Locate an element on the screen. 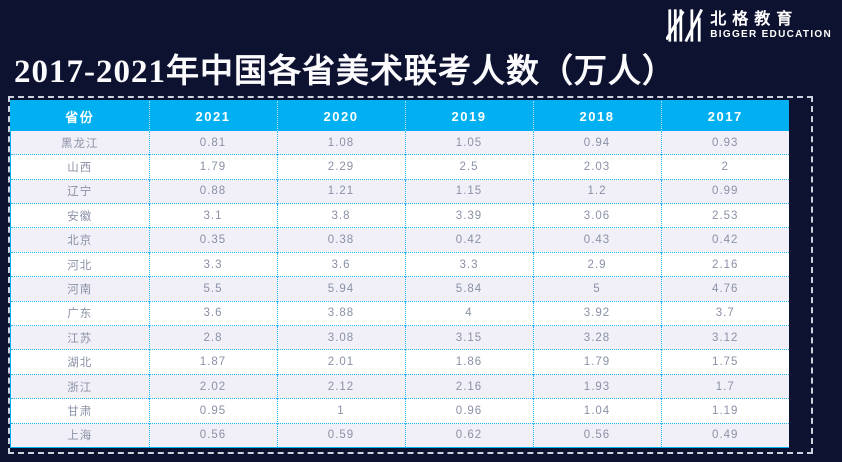 The height and width of the screenshot is (462, 842). value-cell: 0.59 is located at coordinates (340, 434).